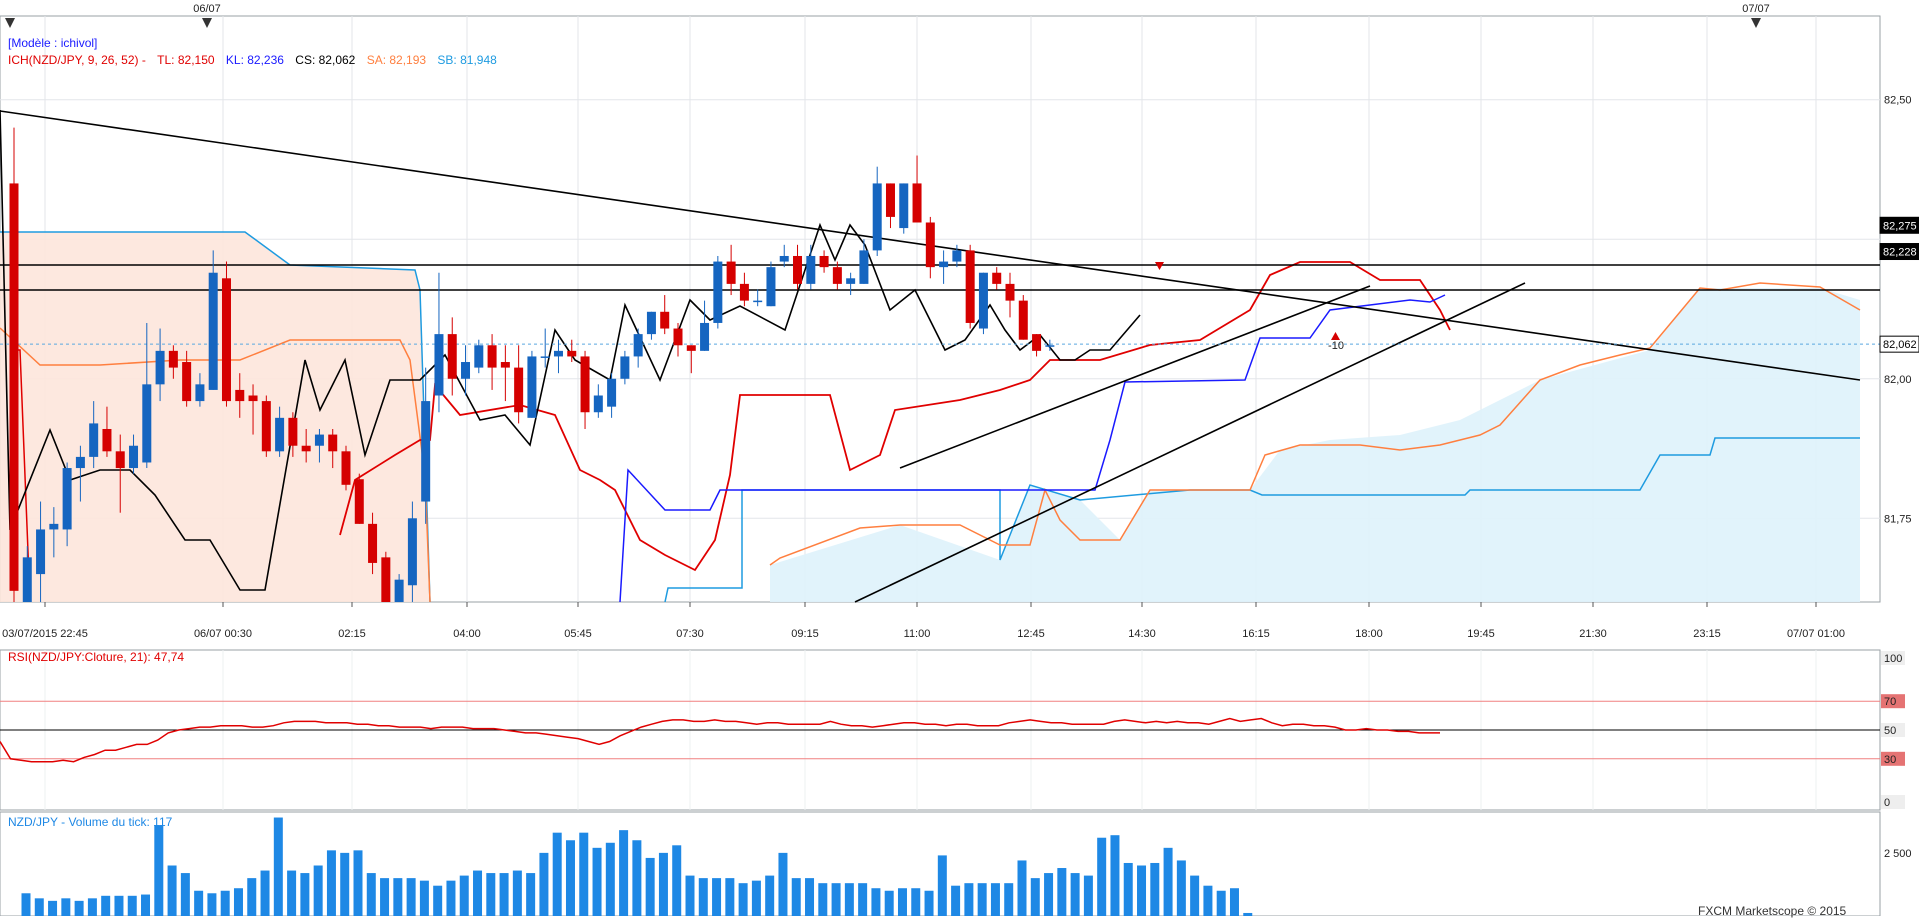 The width and height of the screenshot is (1919, 918). I want to click on trendline-support-lower, so click(1190, 442).